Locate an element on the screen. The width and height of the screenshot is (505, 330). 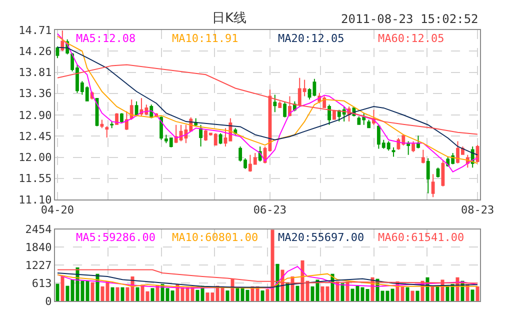
y-tick-label: 12.45 is located at coordinates (35, 136).